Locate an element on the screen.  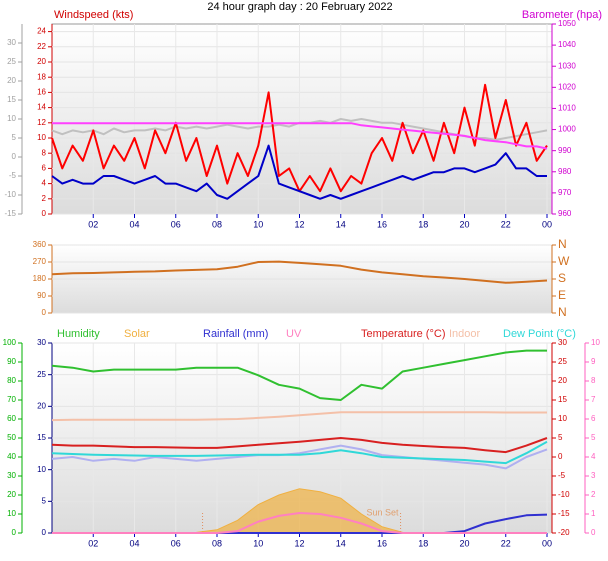
y-tick-label: 1000 is located at coordinates (567, 129).